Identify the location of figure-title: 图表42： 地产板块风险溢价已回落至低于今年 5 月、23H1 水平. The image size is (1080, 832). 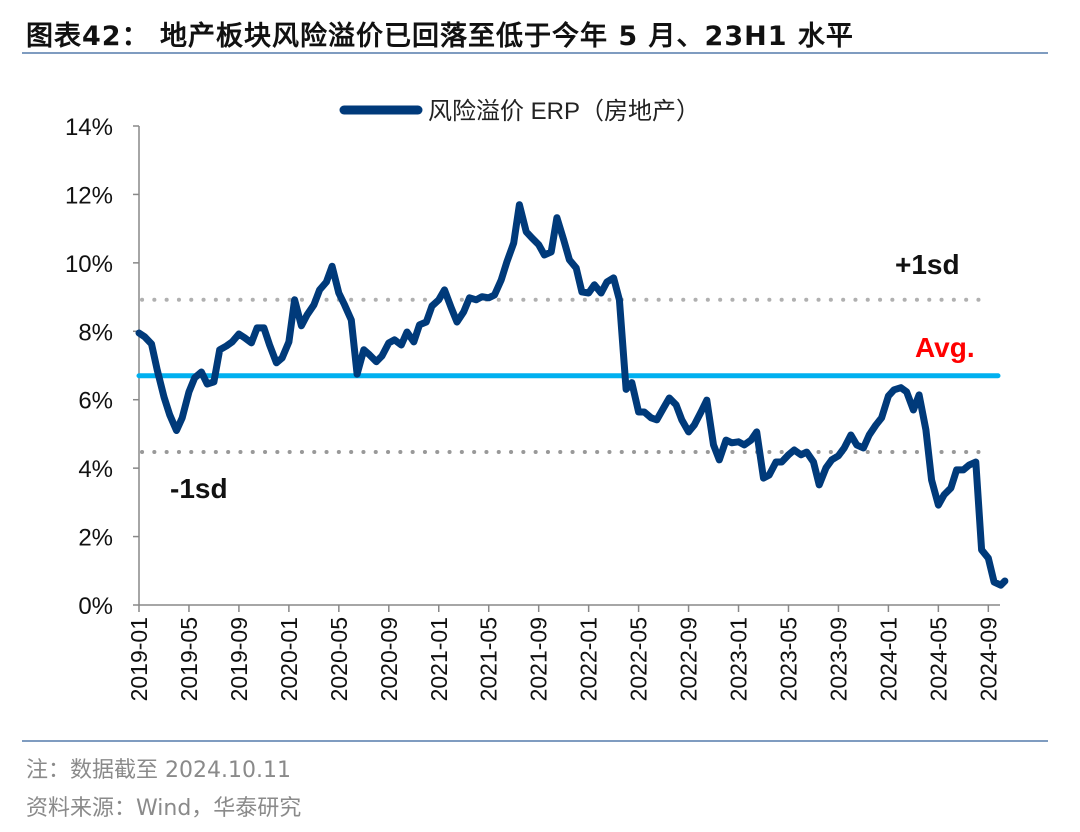
(440, 36).